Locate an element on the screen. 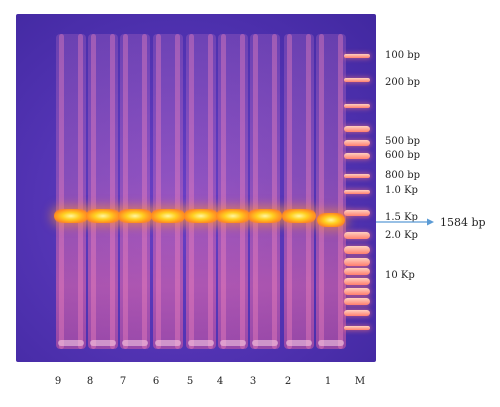 The image size is (500, 407). size-marker-label: 1.0 Kp is located at coordinates (401, 190).